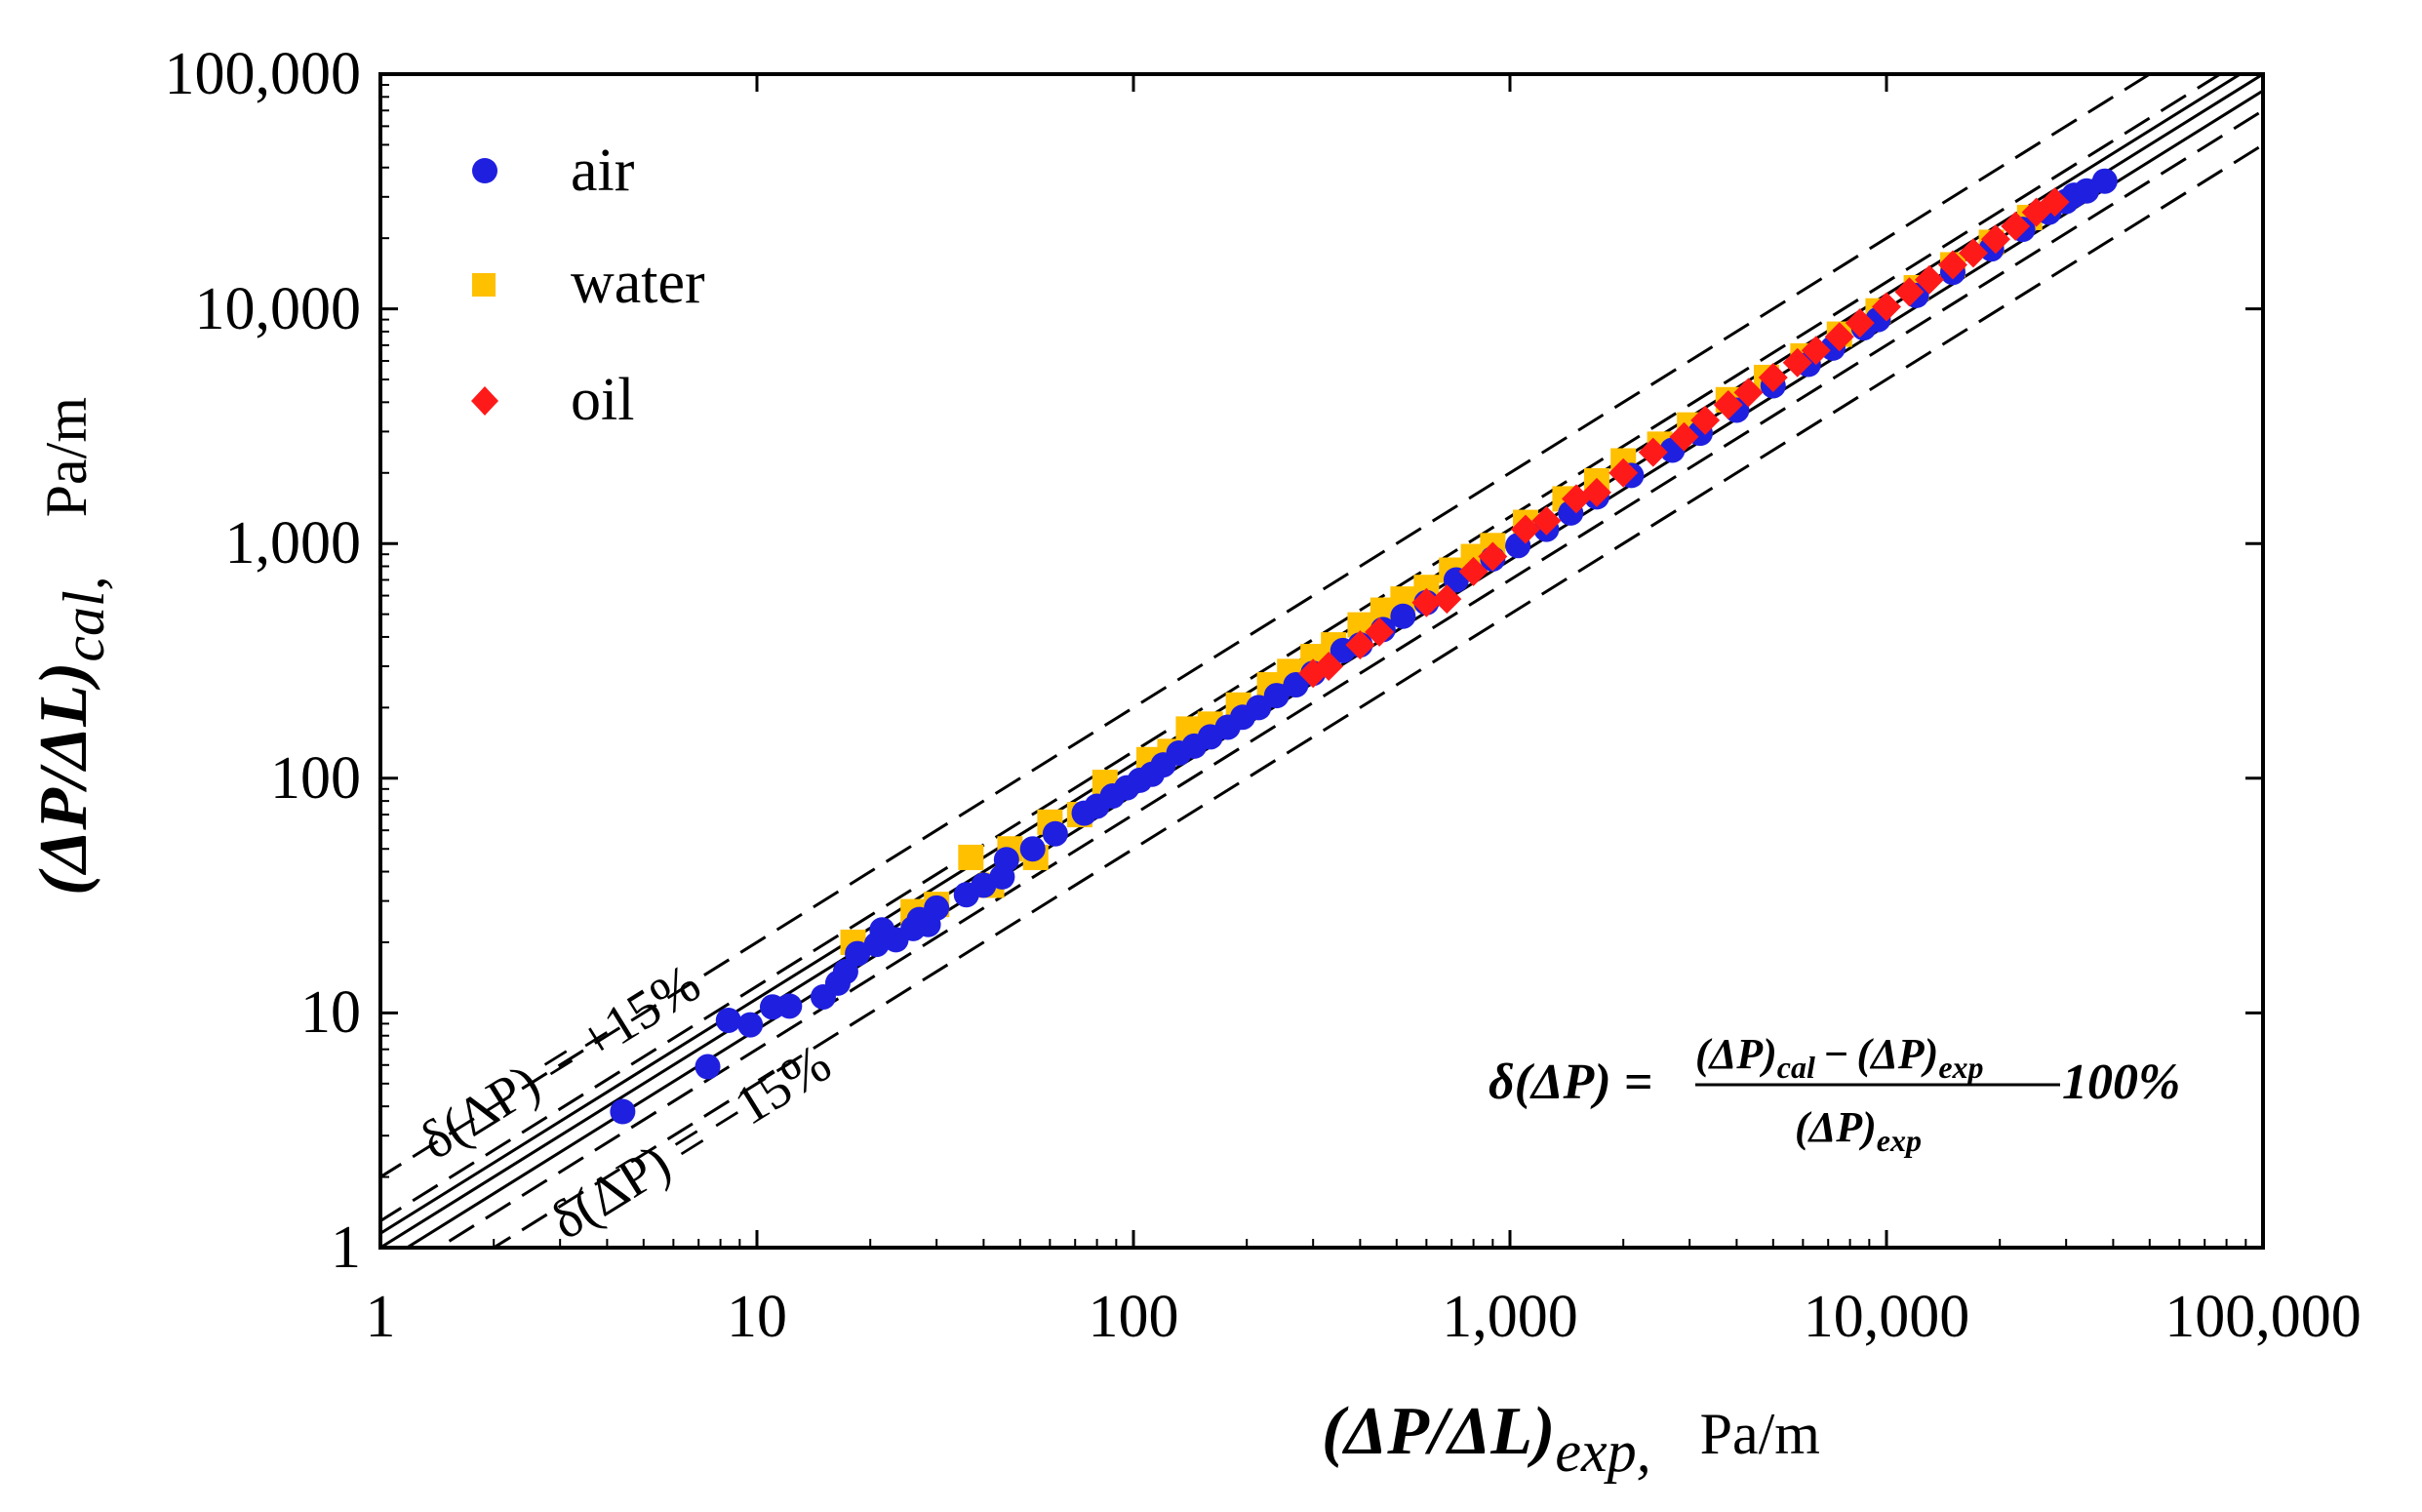 This screenshot has width=2422, height=1512. Describe the element at coordinates (1510, 1317) in the screenshot. I see `x-tick-label: 1,000` at that location.